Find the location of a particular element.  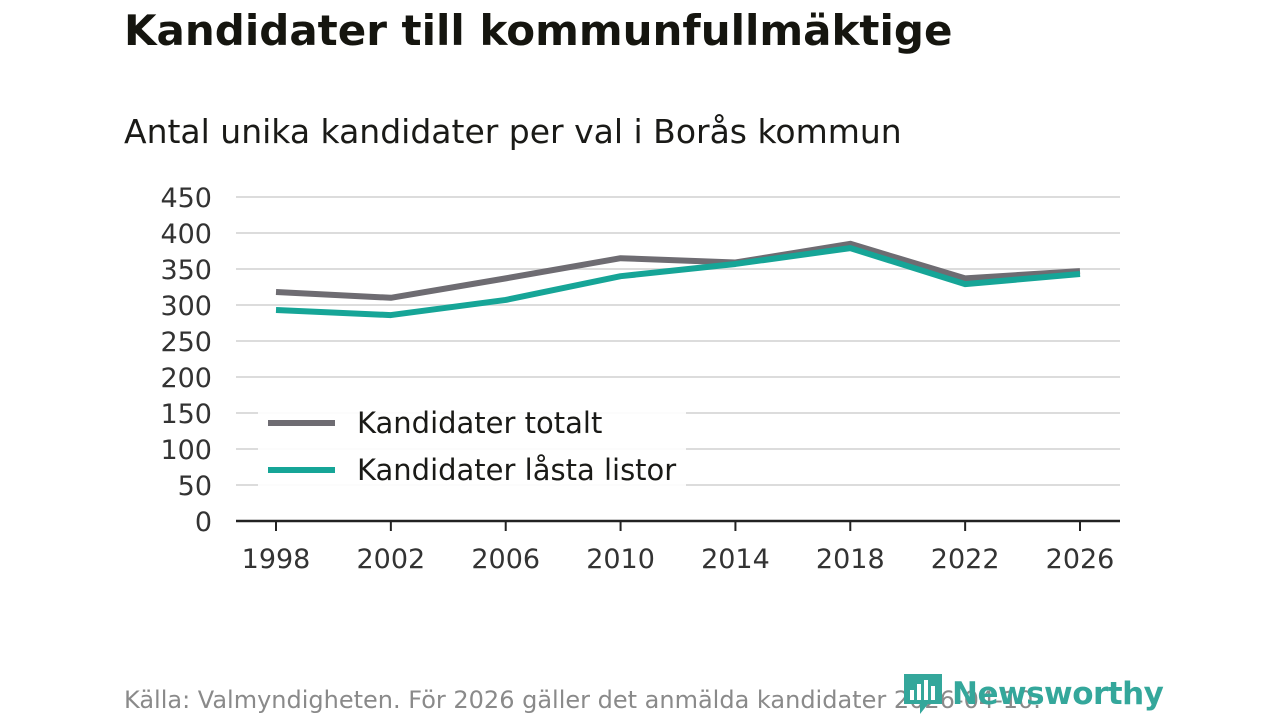

x-tick-label: 1998 is located at coordinates (276, 559).